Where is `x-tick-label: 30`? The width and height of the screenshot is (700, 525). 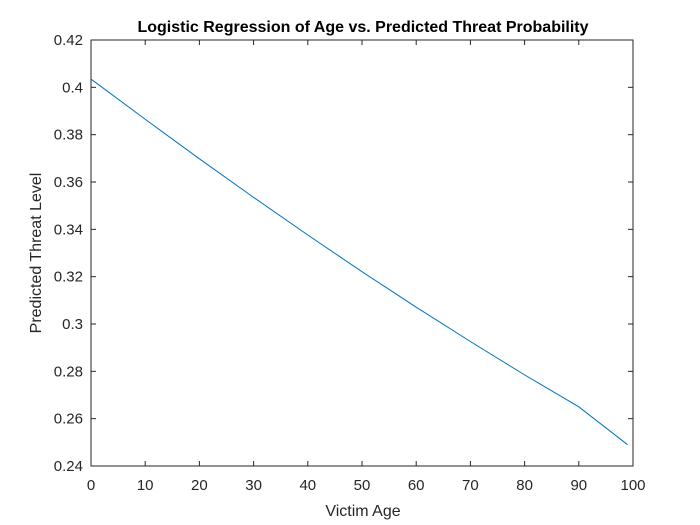
x-tick-label: 30 is located at coordinates (253, 485).